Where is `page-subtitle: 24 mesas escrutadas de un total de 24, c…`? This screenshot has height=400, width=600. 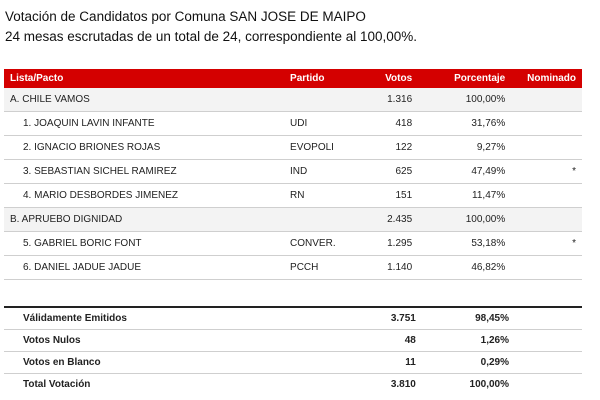 page-subtitle: 24 mesas escrutadas de un total de 24, c… is located at coordinates (211, 36).